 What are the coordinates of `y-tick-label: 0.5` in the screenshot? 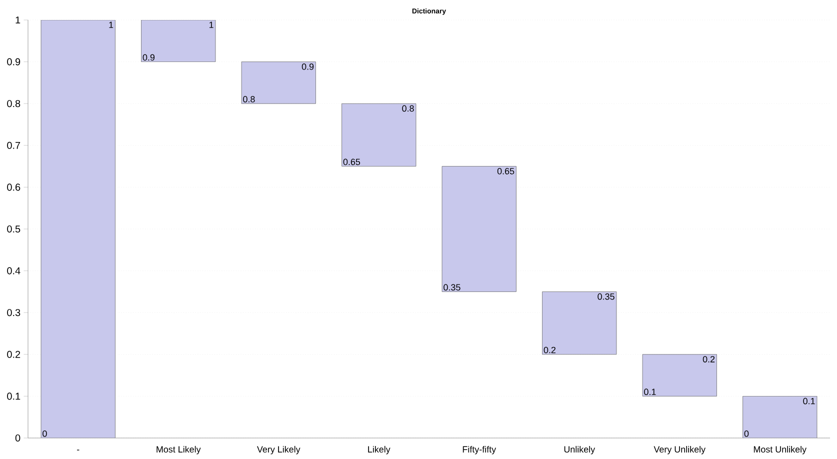 It's located at (13, 229).